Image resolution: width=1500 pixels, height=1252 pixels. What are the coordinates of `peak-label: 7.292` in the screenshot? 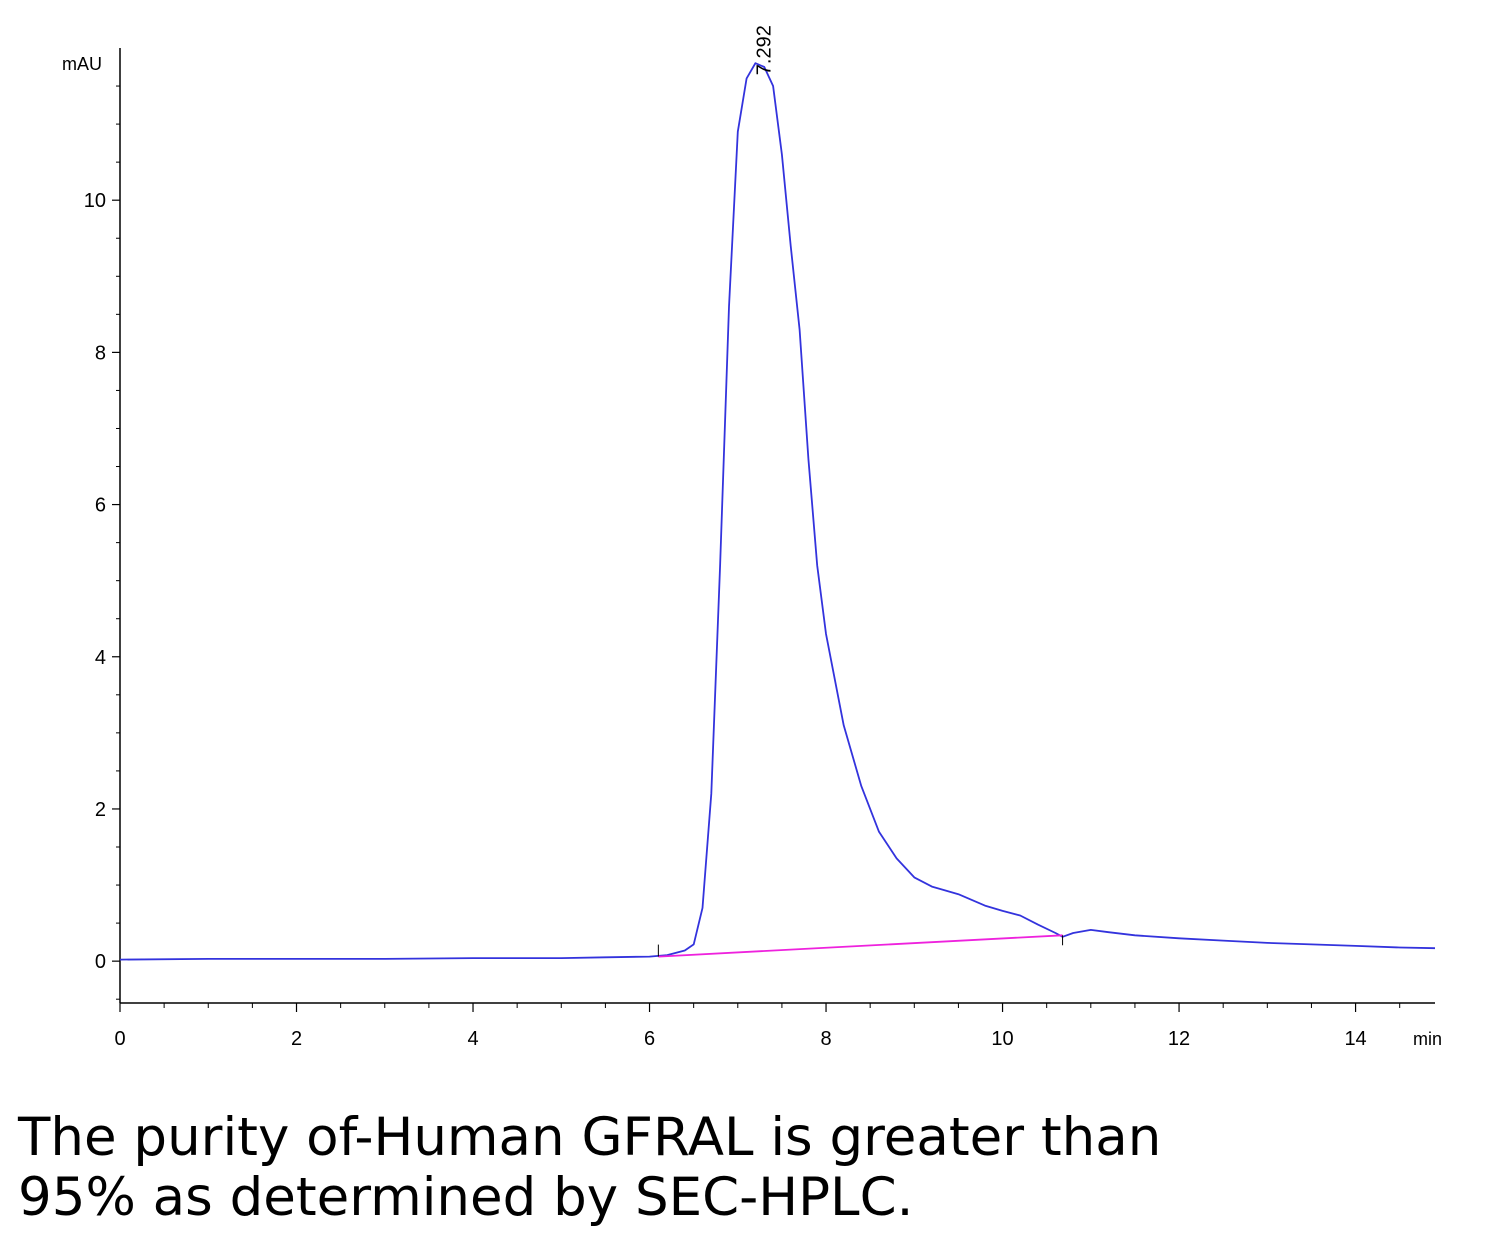 It's located at (765, 50).